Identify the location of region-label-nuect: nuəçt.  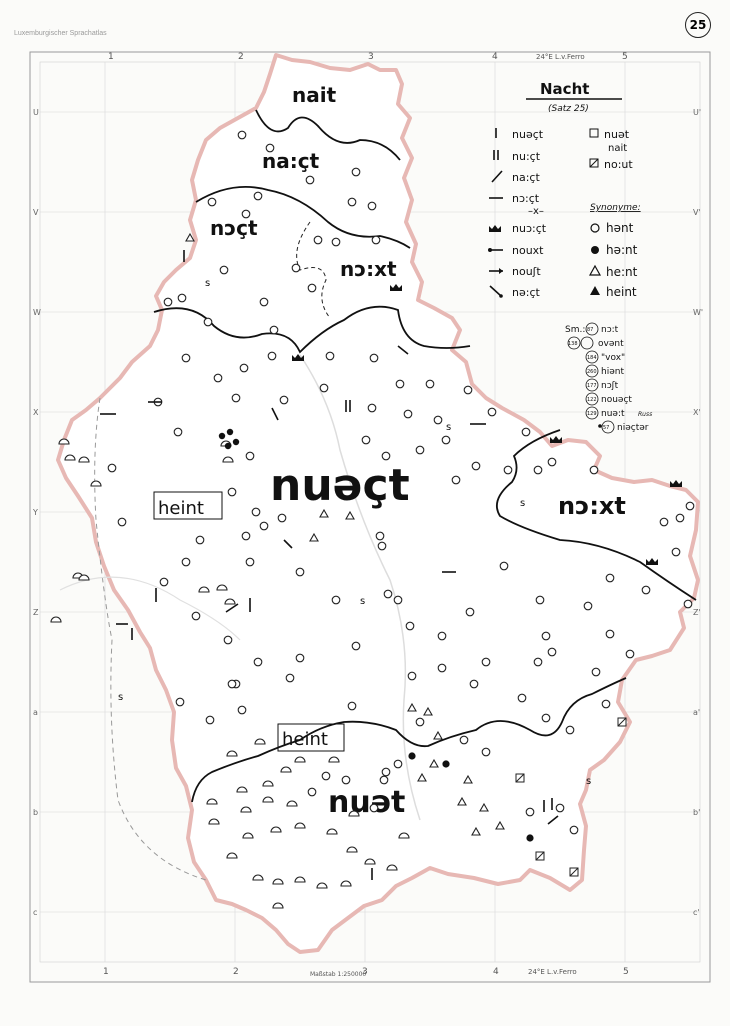
(340, 485).